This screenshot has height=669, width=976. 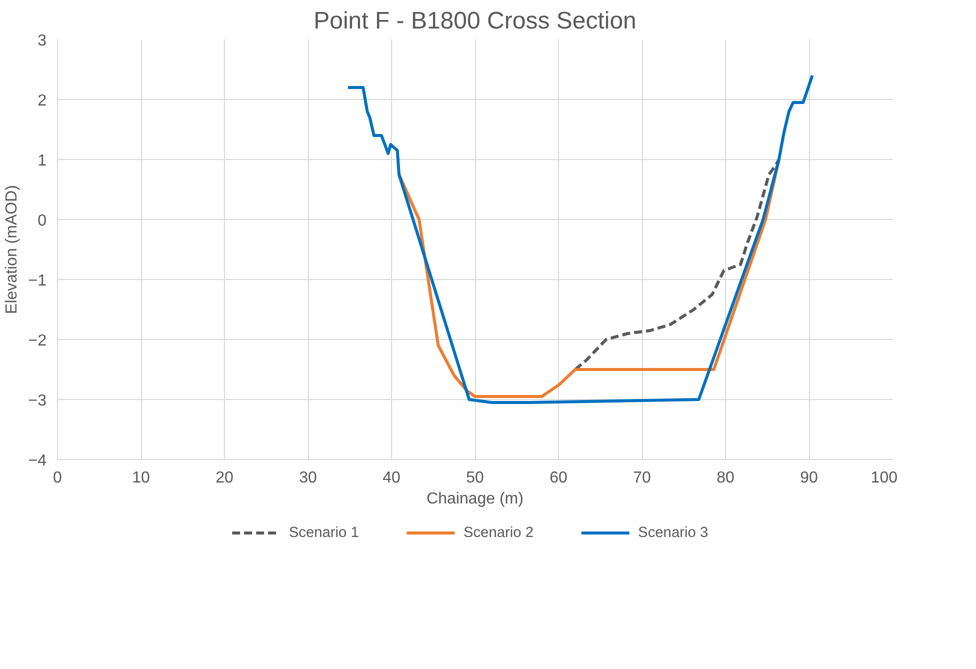 What do you see at coordinates (37, 461) in the screenshot?
I see `y-tick-label: −4` at bounding box center [37, 461].